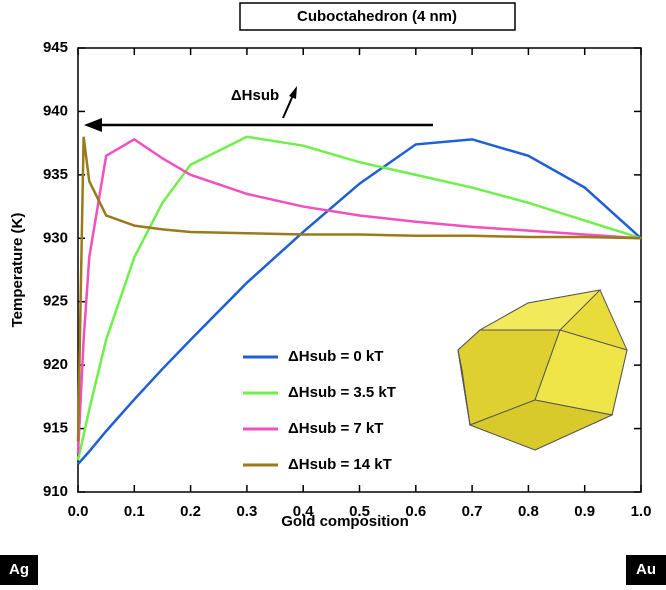 The width and height of the screenshot is (666, 590). Describe the element at coordinates (335, 356) in the screenshot. I see `legend-label: ΔHsub = 0 kT` at that location.